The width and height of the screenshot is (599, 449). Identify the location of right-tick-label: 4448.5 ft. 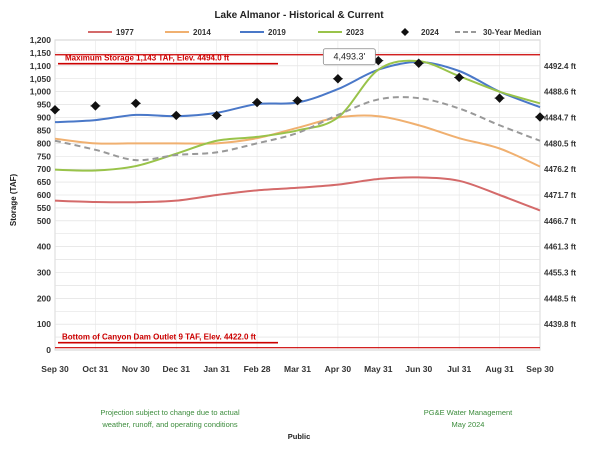
(560, 298).